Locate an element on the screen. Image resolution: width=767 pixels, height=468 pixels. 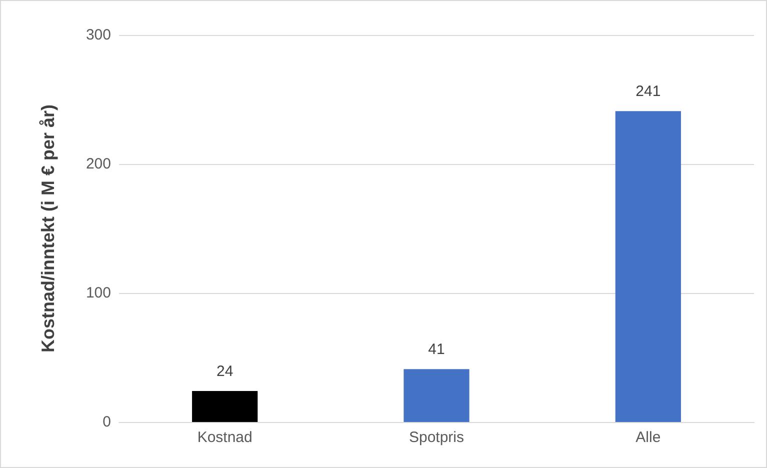
y-axis-title: Kostnad/inntekt (i M € per år) is located at coordinates (48, 228).